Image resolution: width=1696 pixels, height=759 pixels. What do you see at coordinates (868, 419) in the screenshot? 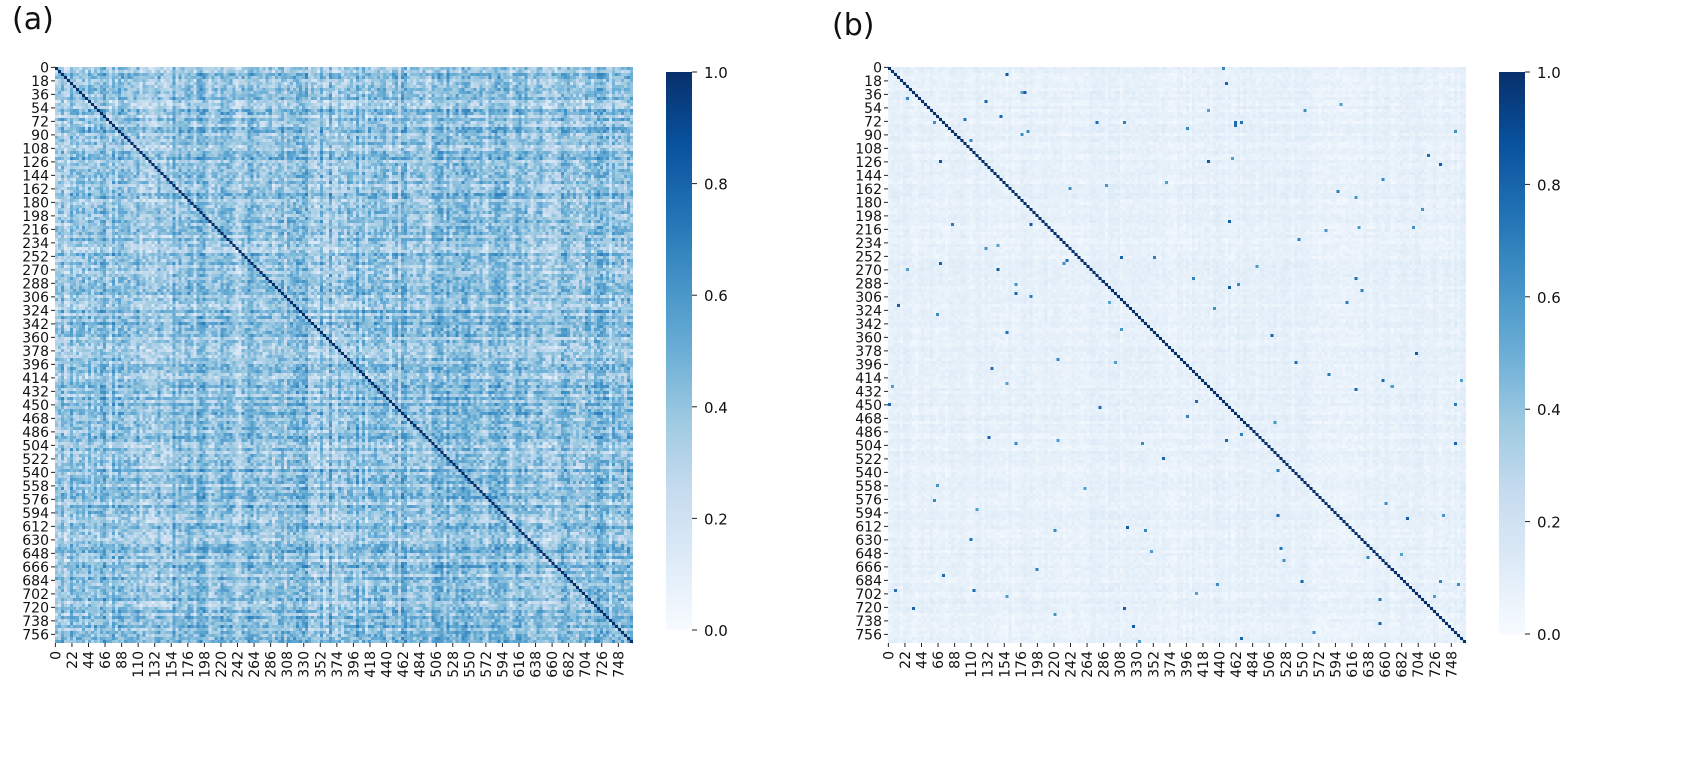
I see `y-tick-label: 468` at bounding box center [868, 419].